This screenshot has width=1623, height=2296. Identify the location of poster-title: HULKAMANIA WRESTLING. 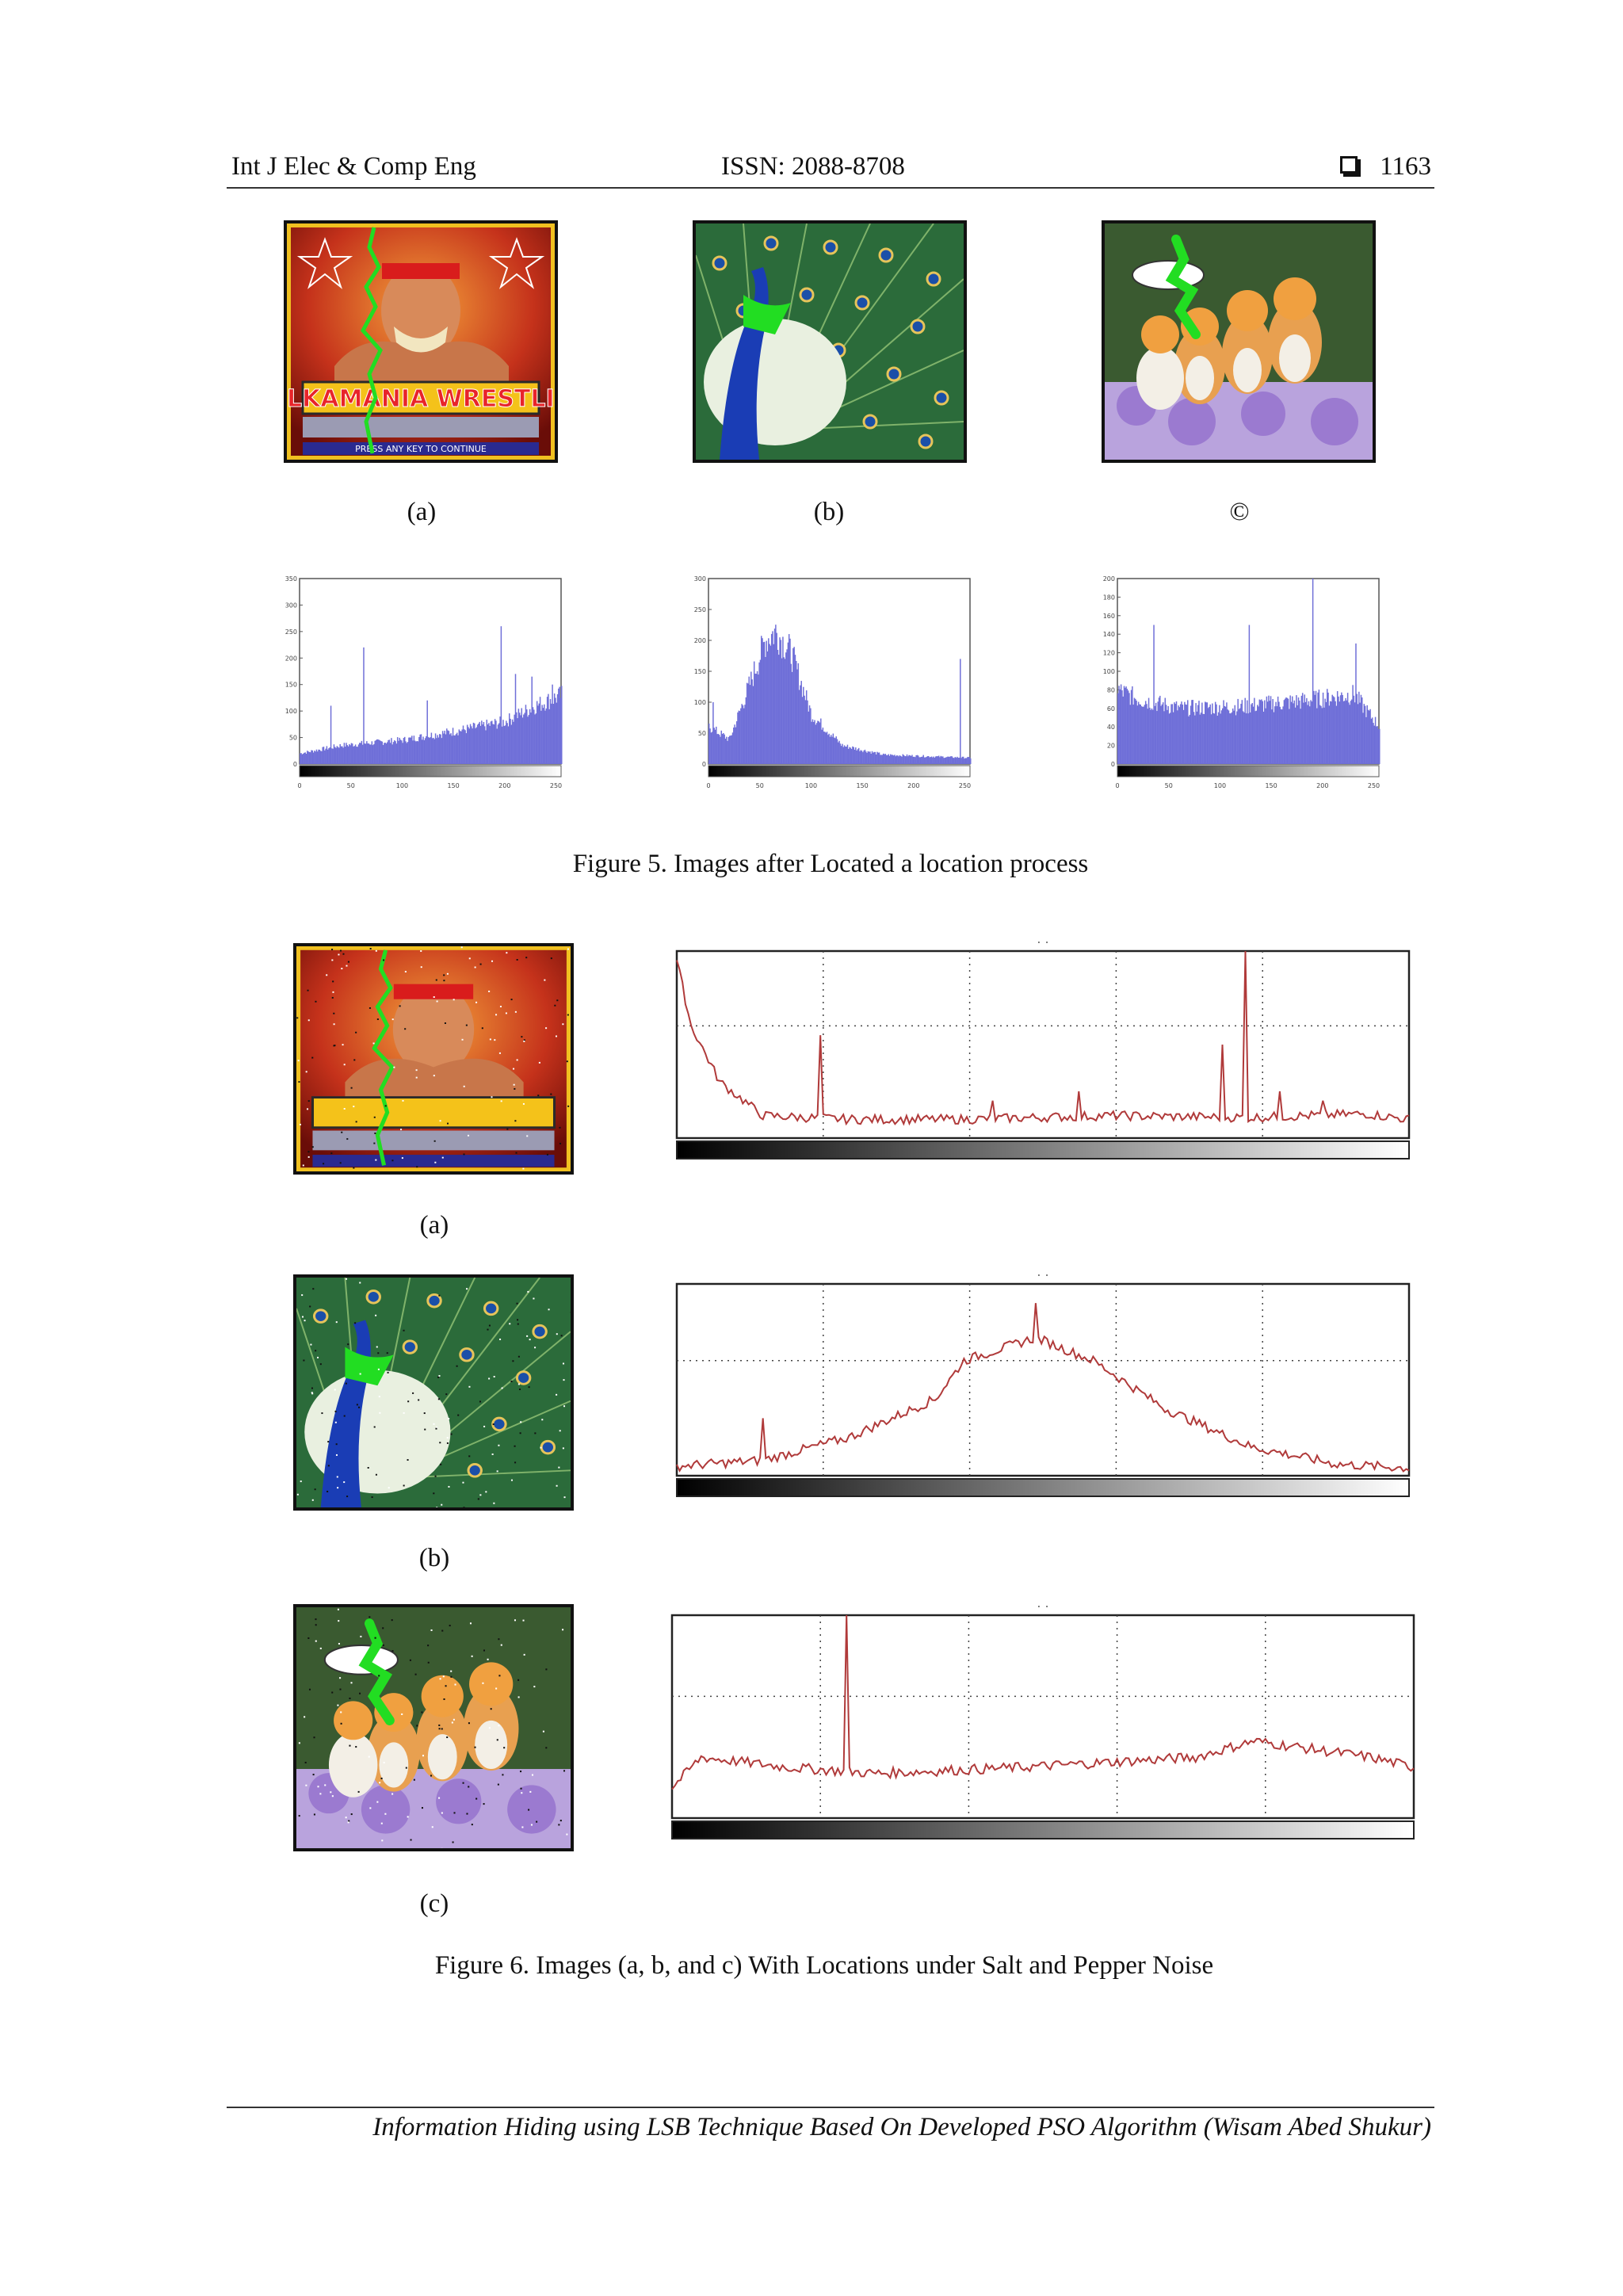
(421, 399).